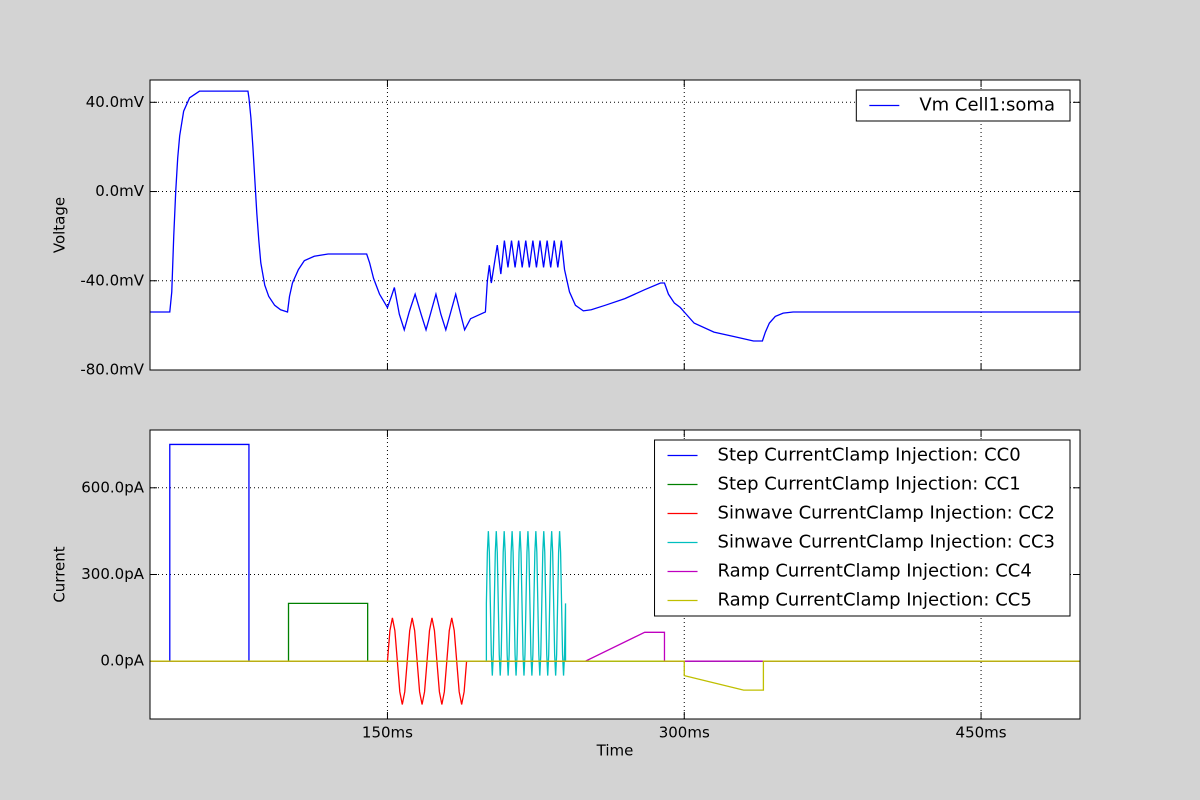 The image size is (1200, 800). Describe the element at coordinates (119, 191) in the screenshot. I see `y-tick-label: 0.0mV` at that location.